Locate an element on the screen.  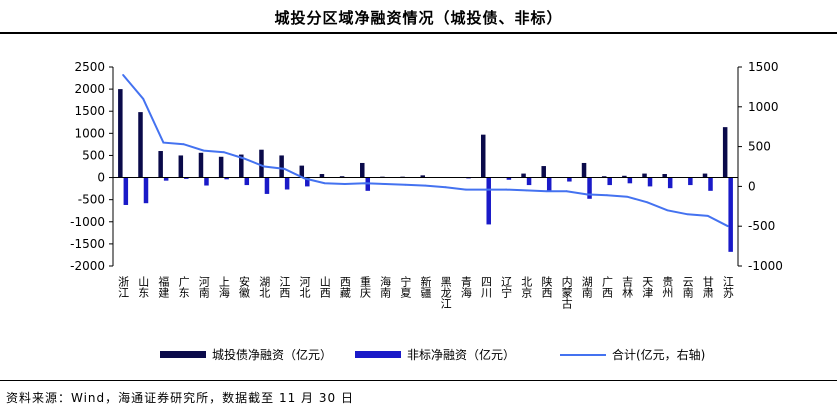
y-right-tick-label: -1000 is located at coordinates (765, 266).